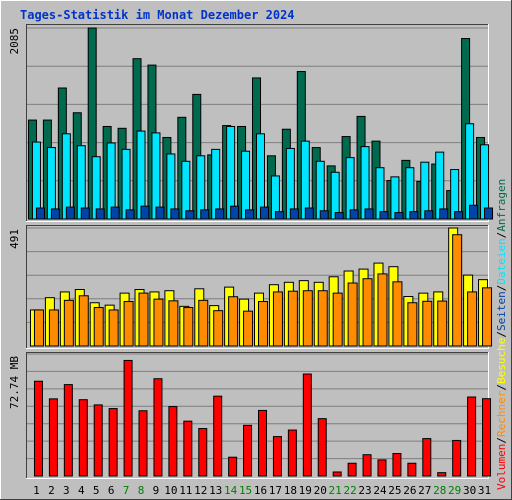  What do you see at coordinates (409, 490) in the screenshot?
I see `x-label-day-26: 26` at bounding box center [409, 490].